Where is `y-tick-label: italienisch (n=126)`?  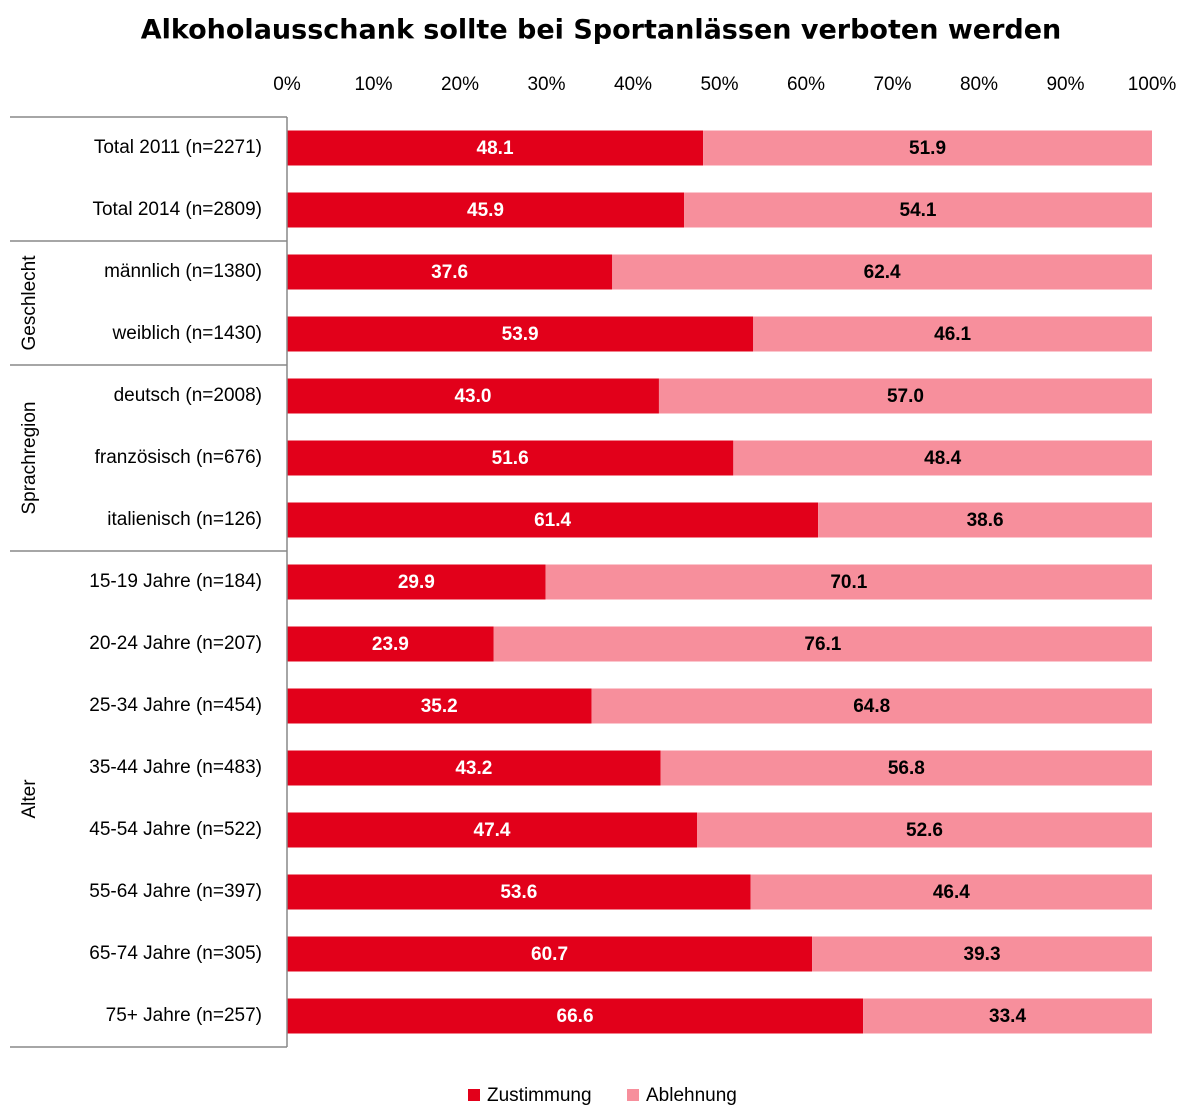
y-tick-label: italienisch (n=126) is located at coordinates (184, 519).